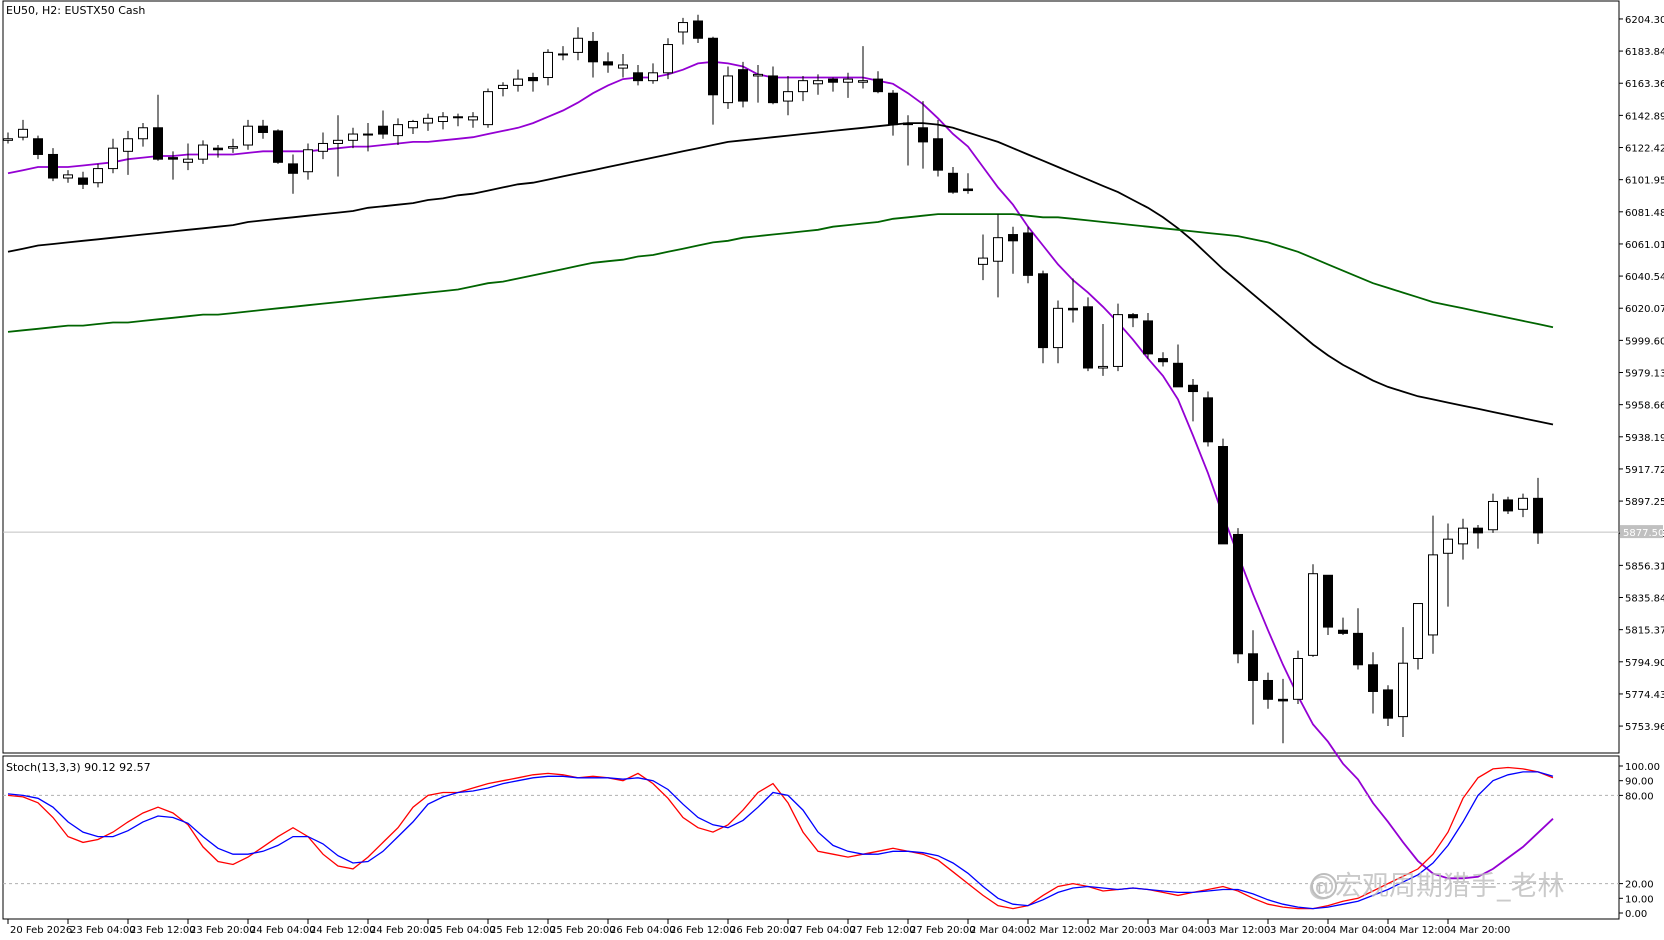 This screenshot has width=1664, height=940. I want to click on time-tick-label: 26 Feb 20:00, so click(763, 930).